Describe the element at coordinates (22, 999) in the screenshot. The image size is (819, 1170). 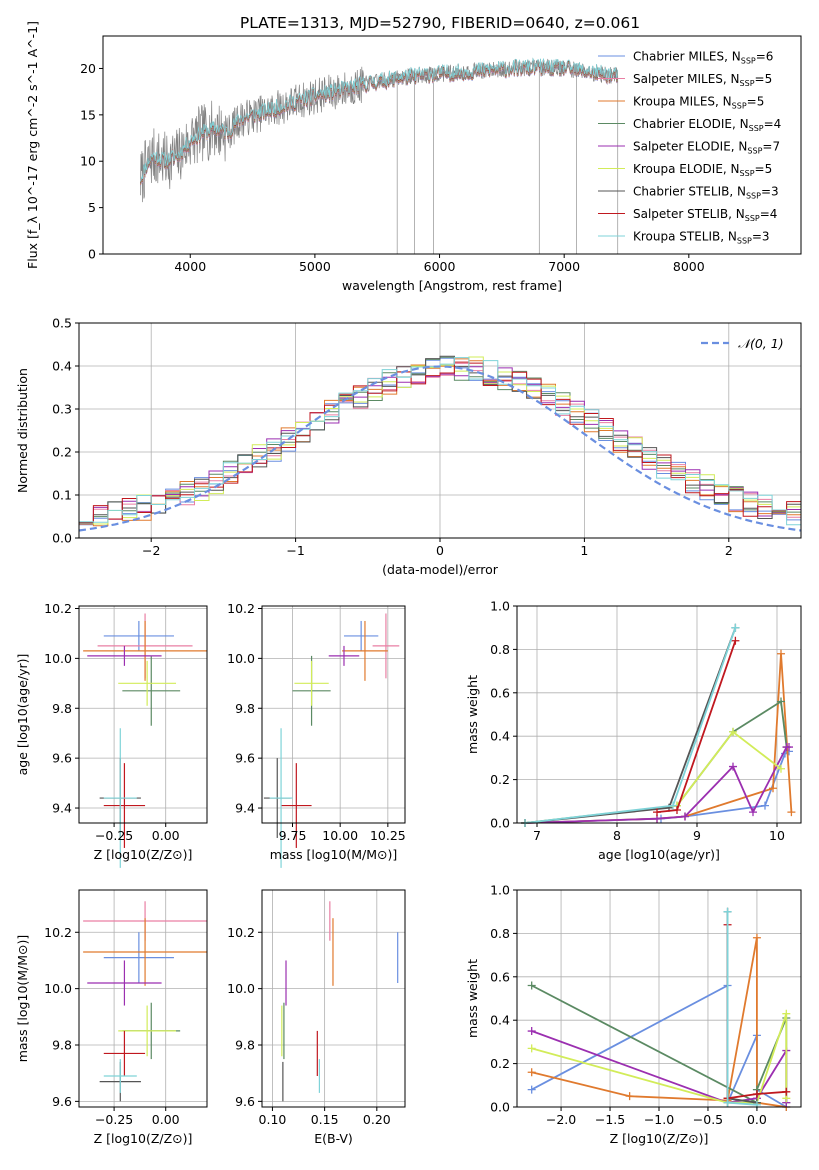
I see `y-axis-label: mass [log10(M/M⊙)]` at that location.